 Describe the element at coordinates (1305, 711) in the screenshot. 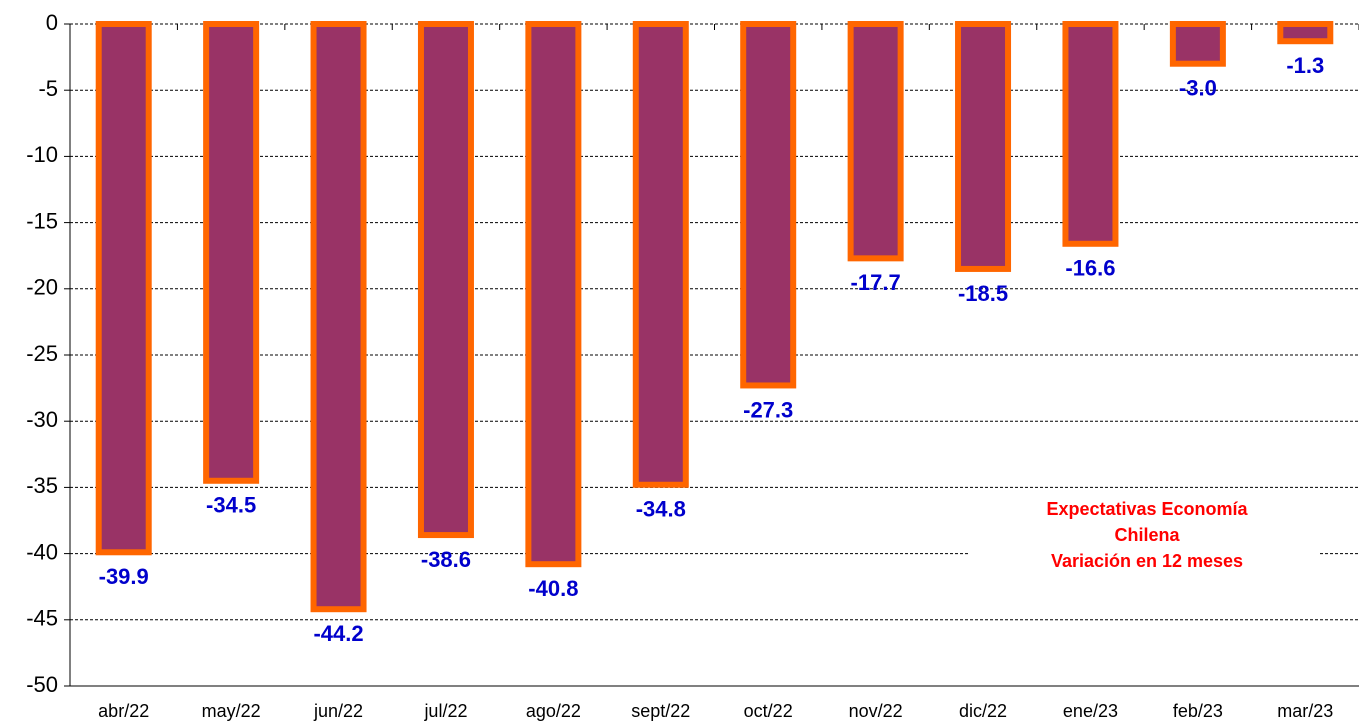

I see `x-tick-label: mar/23` at that location.